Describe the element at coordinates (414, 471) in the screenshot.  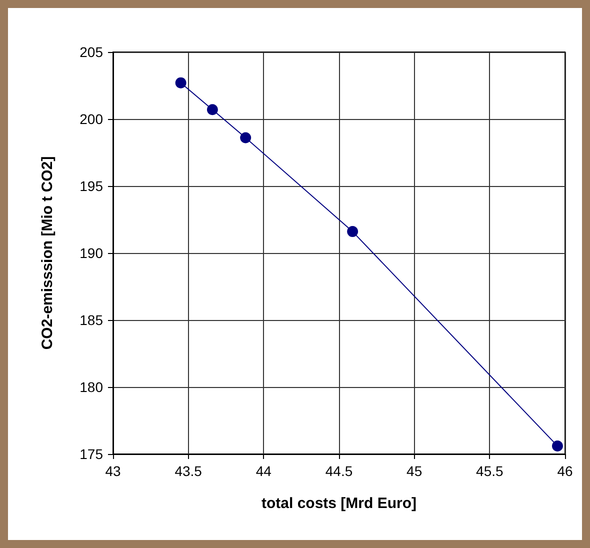
I see `x-tick-label: 45` at that location.